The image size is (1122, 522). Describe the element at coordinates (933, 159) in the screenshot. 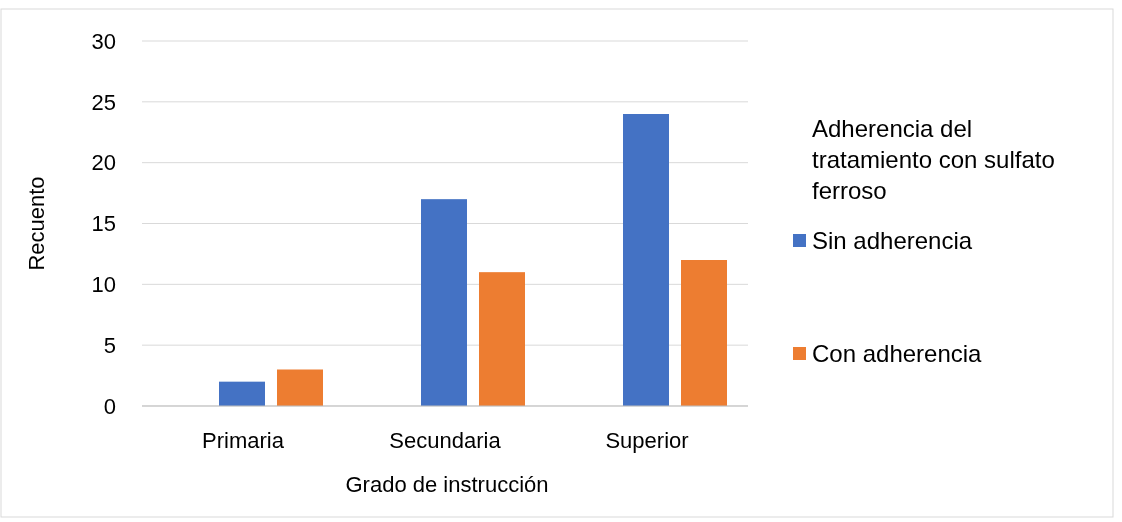

I see `legend-title: Adherencia del tratamiento con sulfato ferroso` at that location.